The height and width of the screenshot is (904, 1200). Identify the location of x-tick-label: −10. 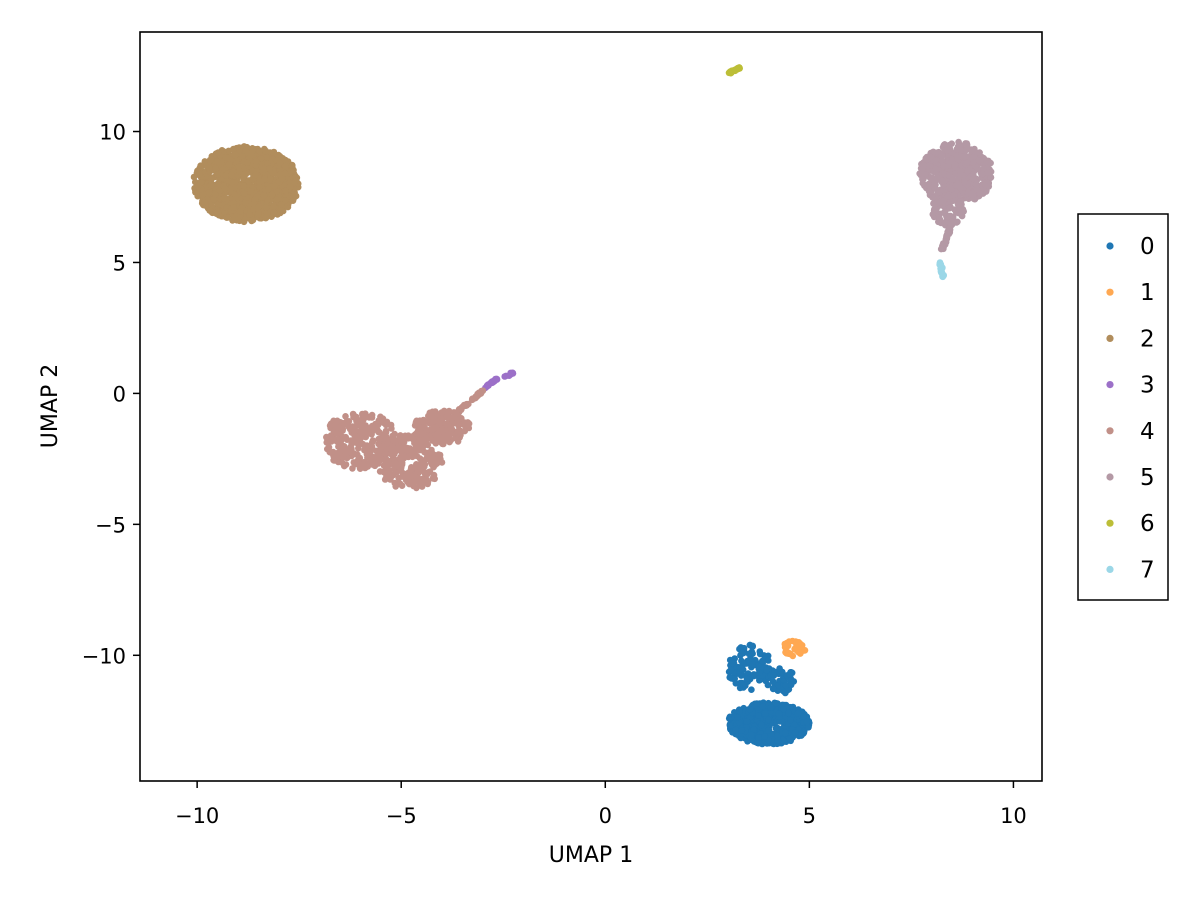
(197, 816).